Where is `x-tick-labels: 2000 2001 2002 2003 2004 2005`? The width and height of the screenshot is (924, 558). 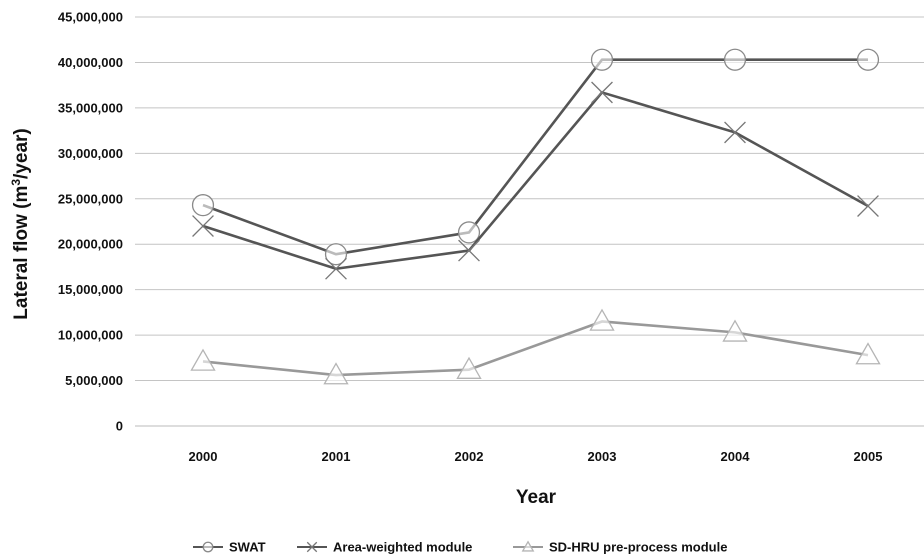 x-tick-labels: 2000 2001 2002 2003 2004 2005 is located at coordinates (536, 456).